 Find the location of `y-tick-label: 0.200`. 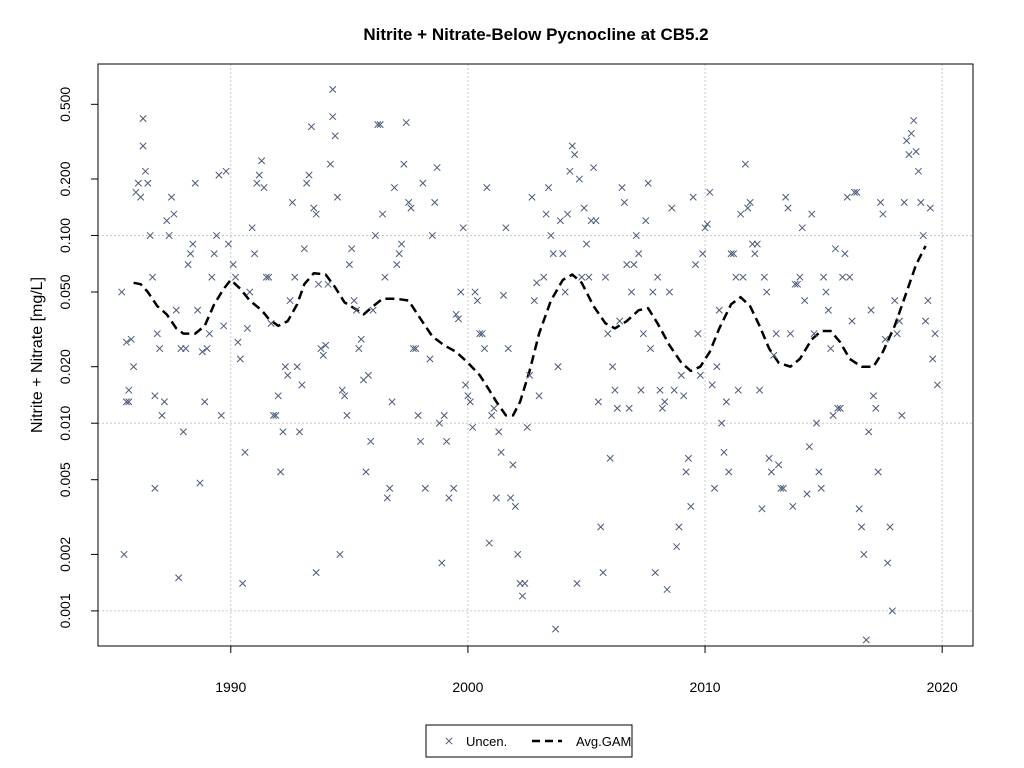

y-tick-label: 0.200 is located at coordinates (65, 178).